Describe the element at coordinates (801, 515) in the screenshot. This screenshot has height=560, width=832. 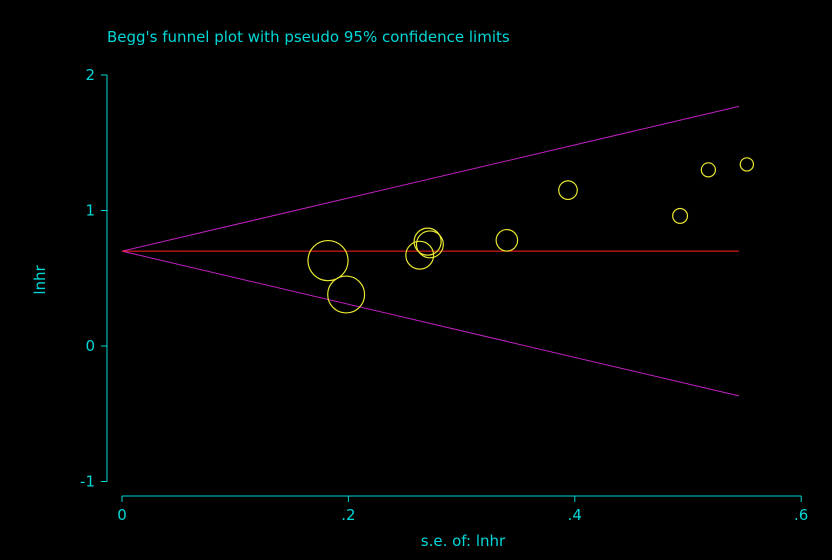
I see `x-tick-label: .6` at that location.